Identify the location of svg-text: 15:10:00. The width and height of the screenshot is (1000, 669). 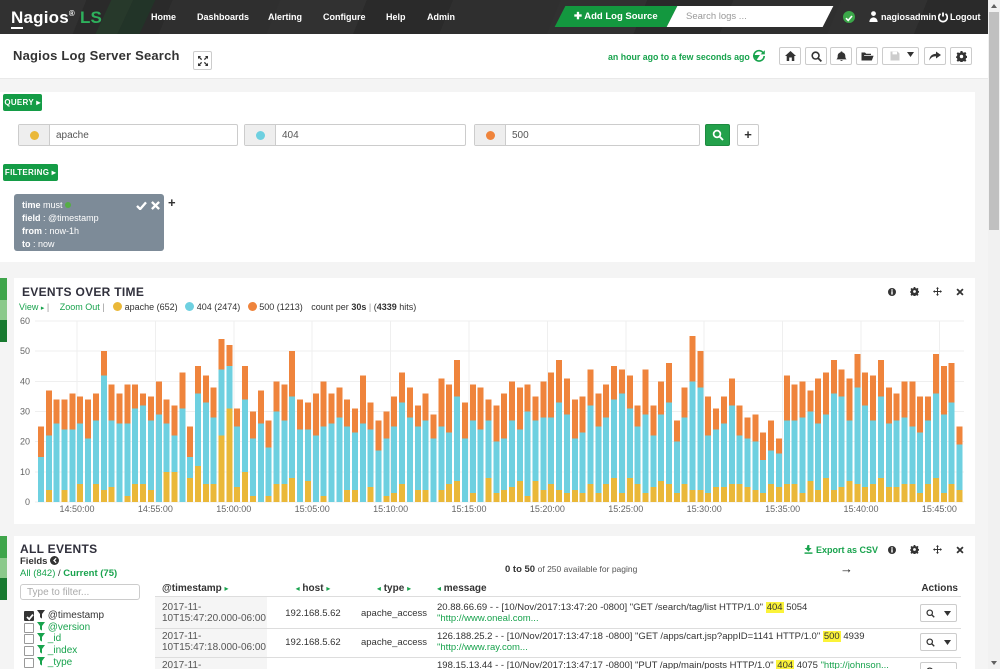
(390, 509).